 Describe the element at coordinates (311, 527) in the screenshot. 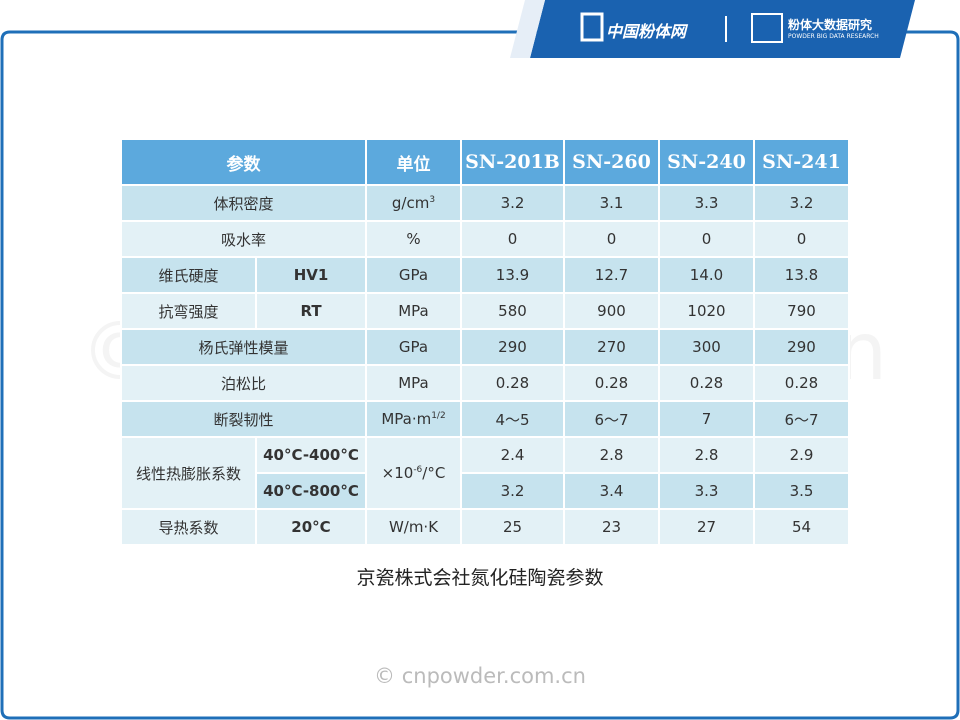

I see `sub-cell: 20°C` at that location.